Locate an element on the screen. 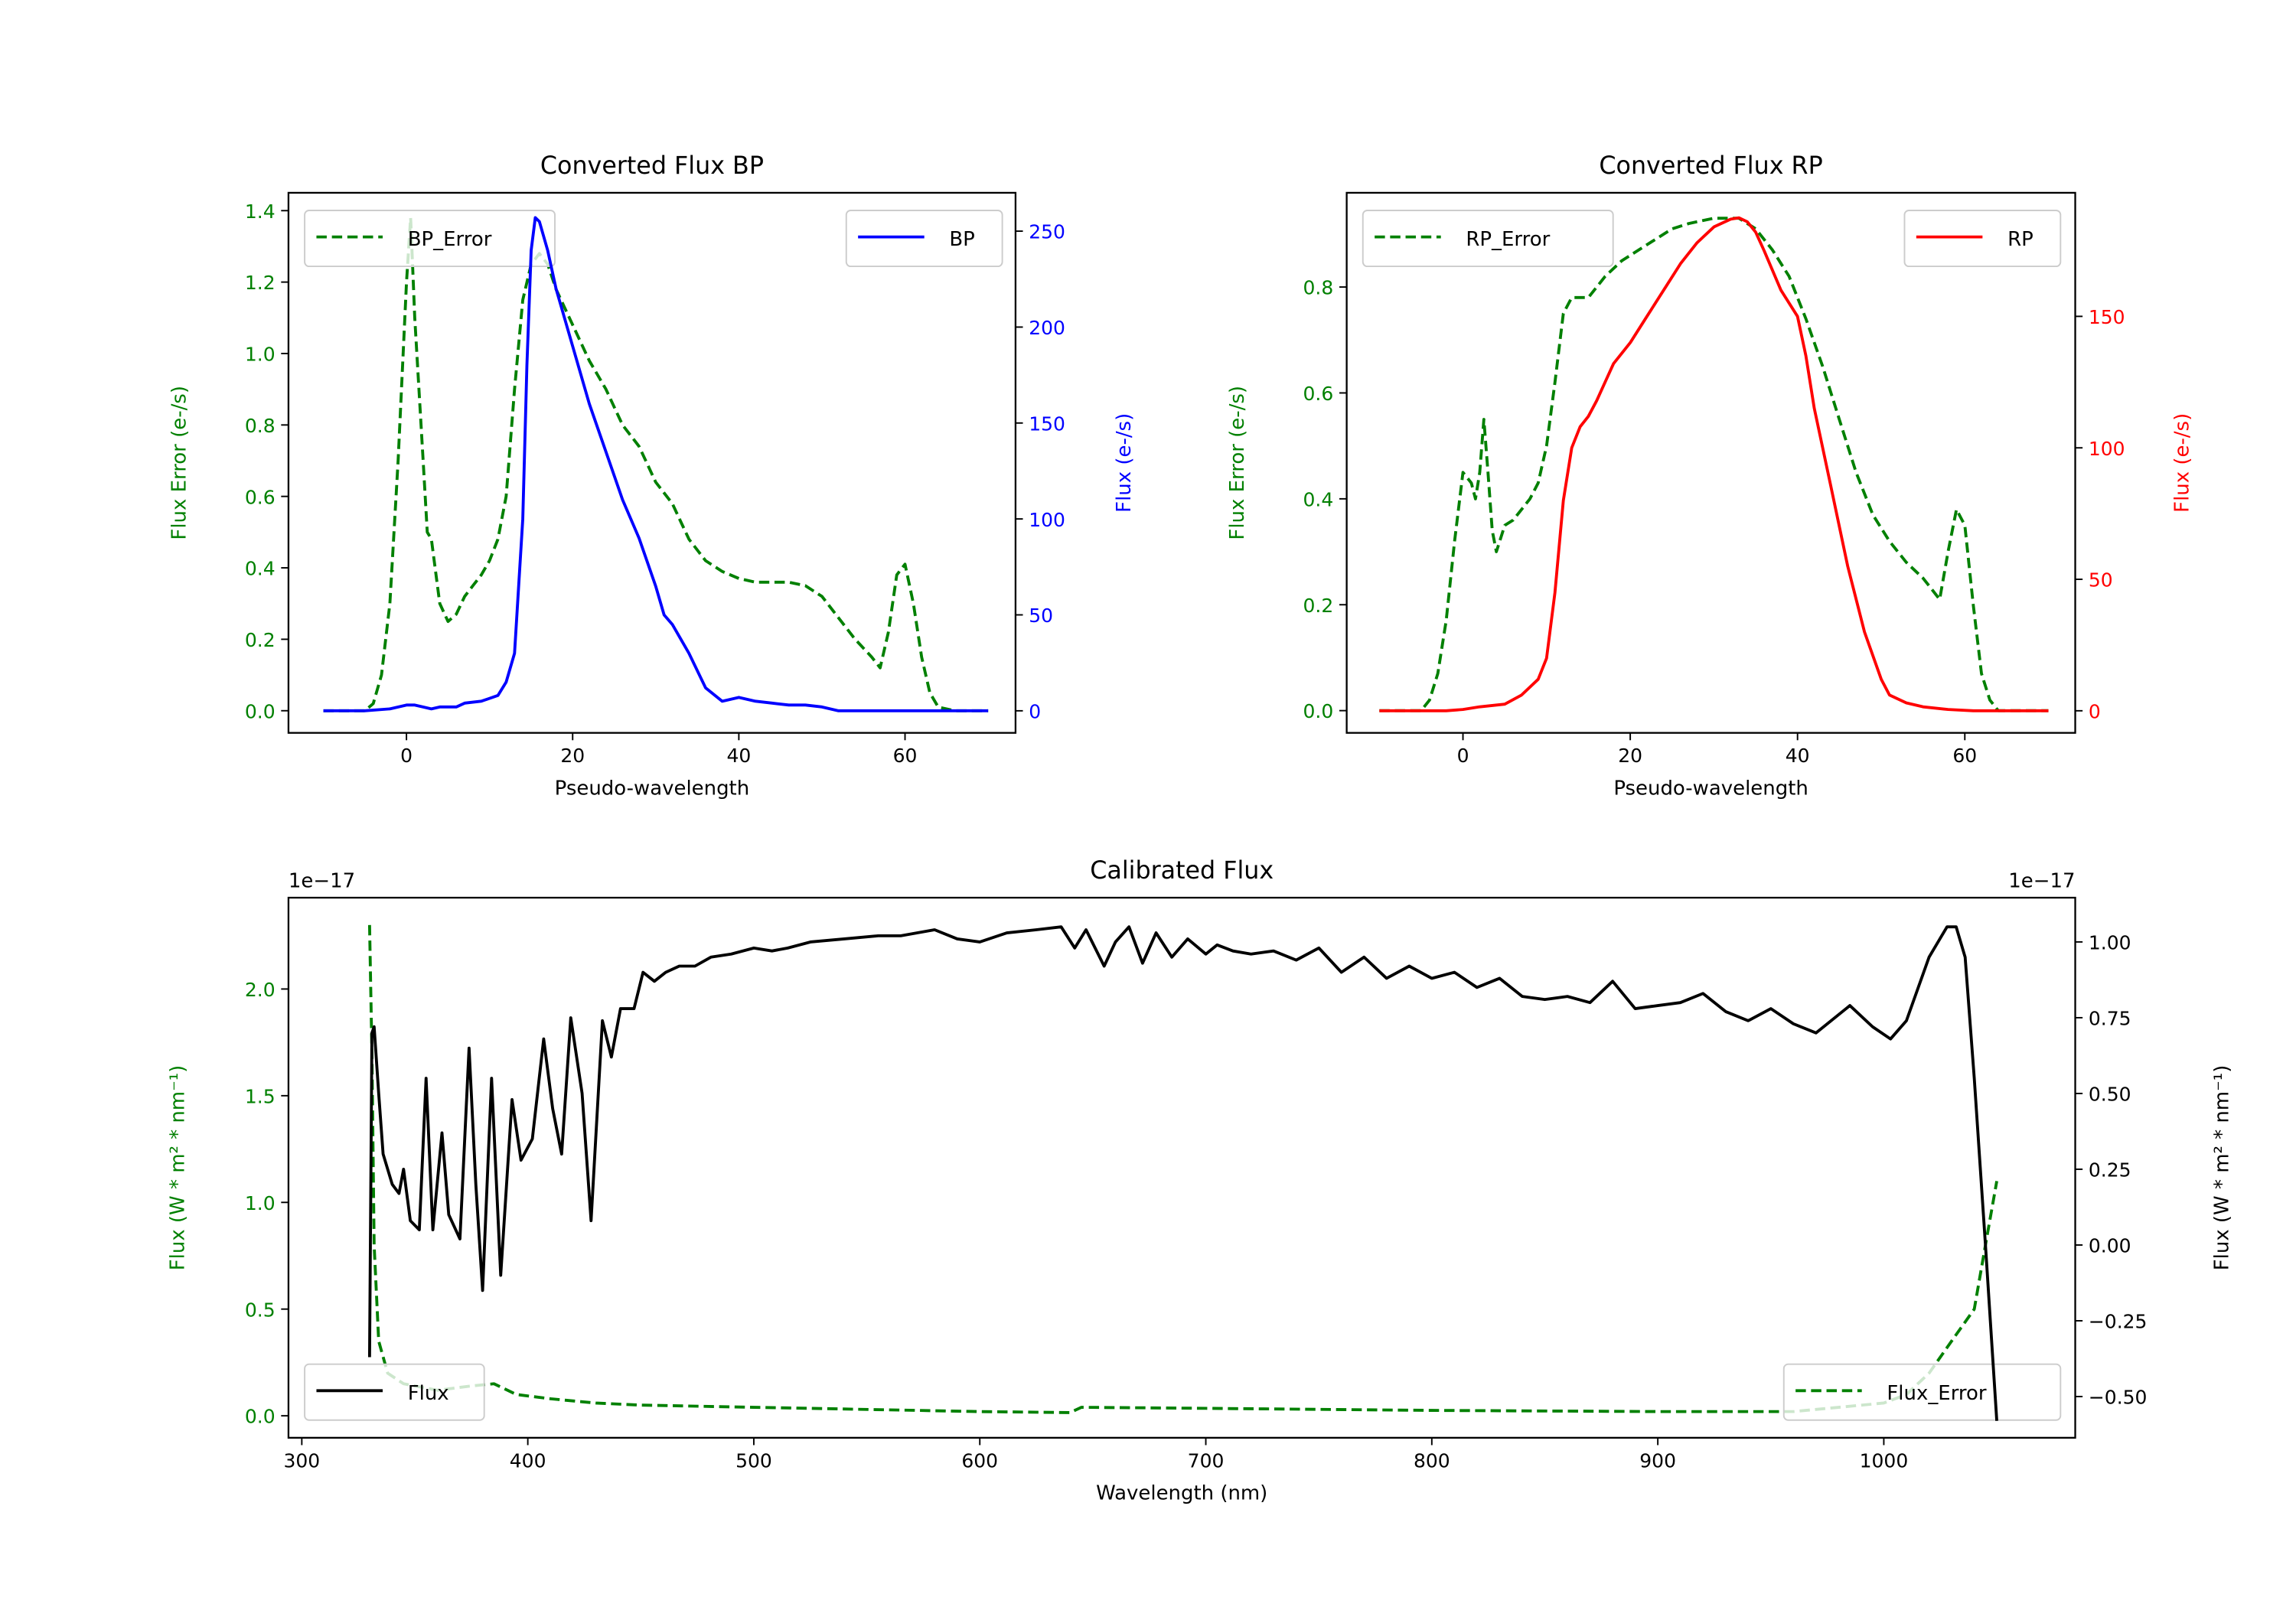 The height and width of the screenshot is (1607, 2296). legend-label: BP is located at coordinates (961, 239).